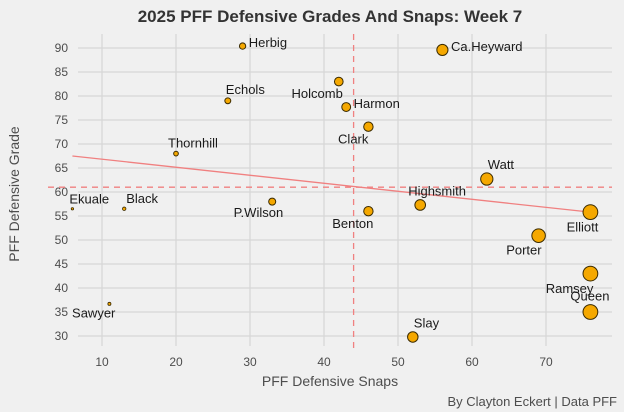 This screenshot has width=624, height=412. Describe the element at coordinates (62, 48) in the screenshot. I see `y-tick-label: 90` at that location.